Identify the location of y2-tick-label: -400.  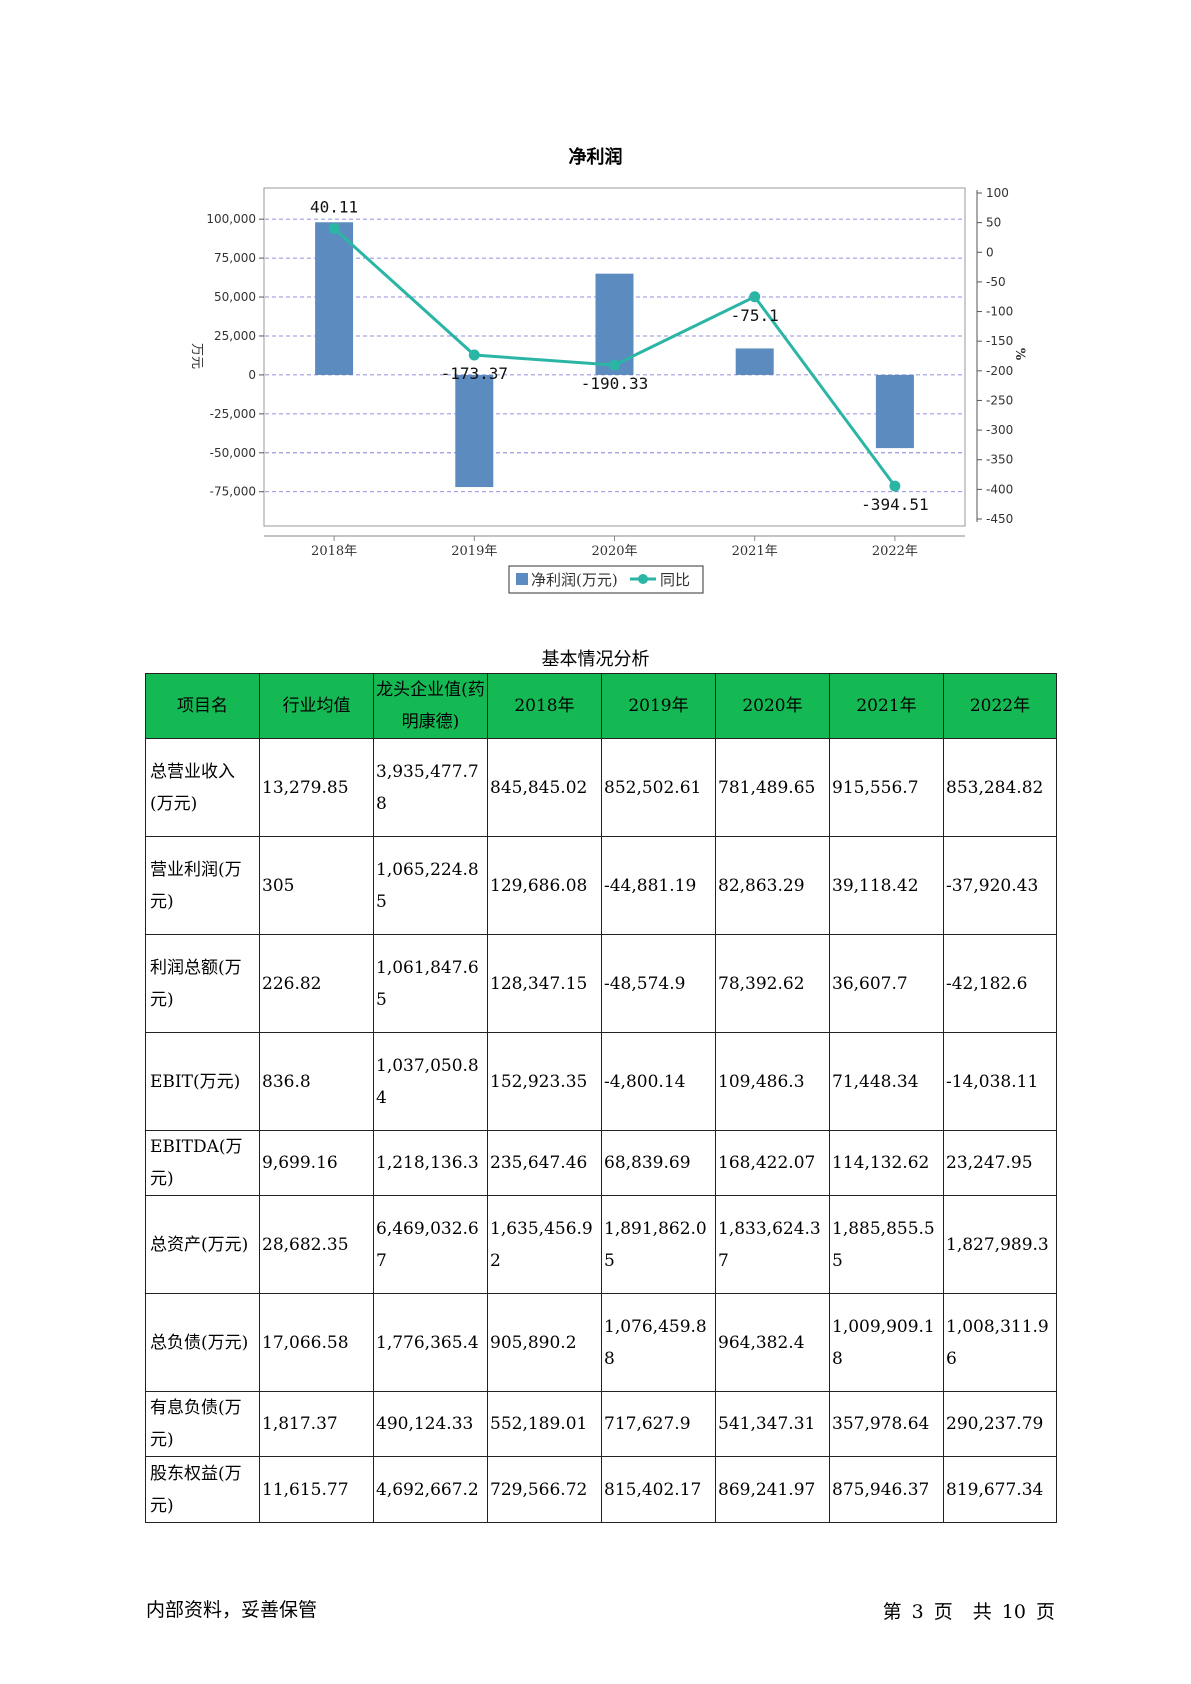
(999, 489).